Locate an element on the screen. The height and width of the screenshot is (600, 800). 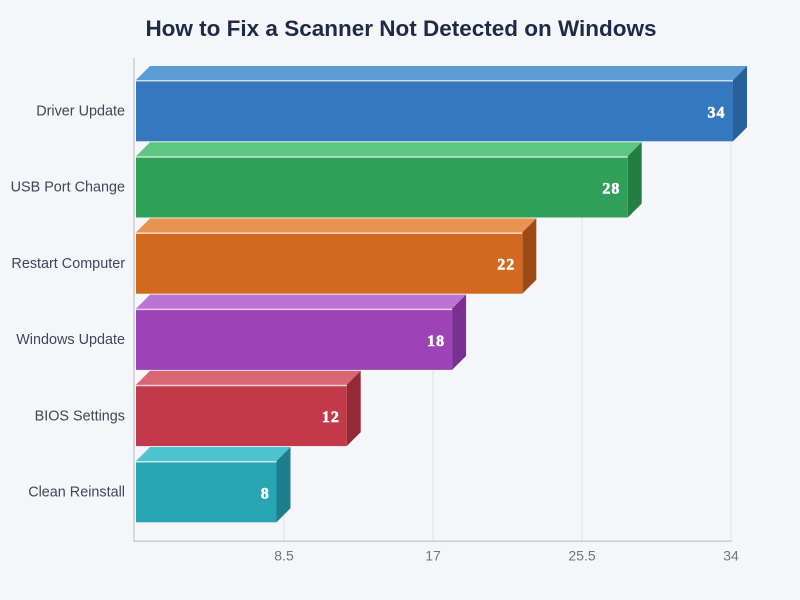
svg-text: Windows Update is located at coordinates (70, 340).